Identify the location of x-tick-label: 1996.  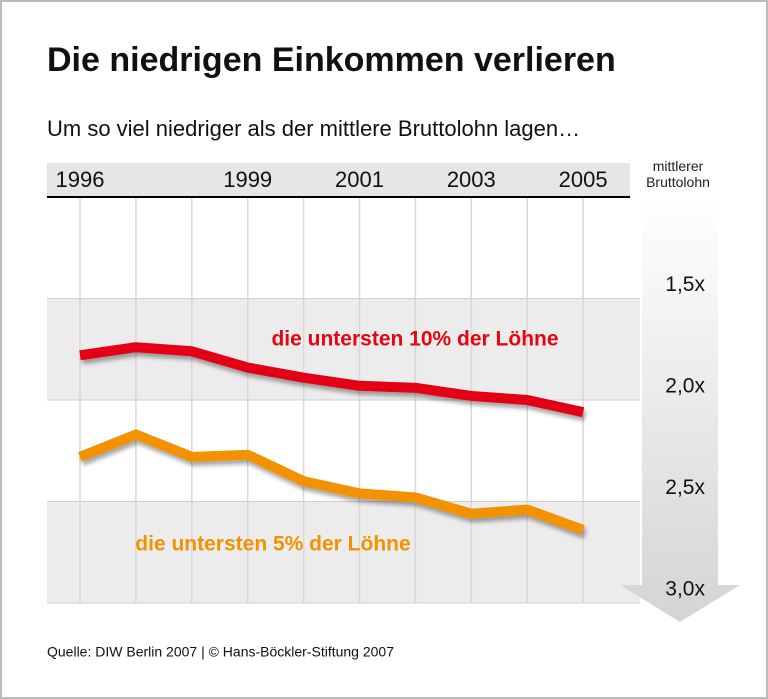
(80, 179).